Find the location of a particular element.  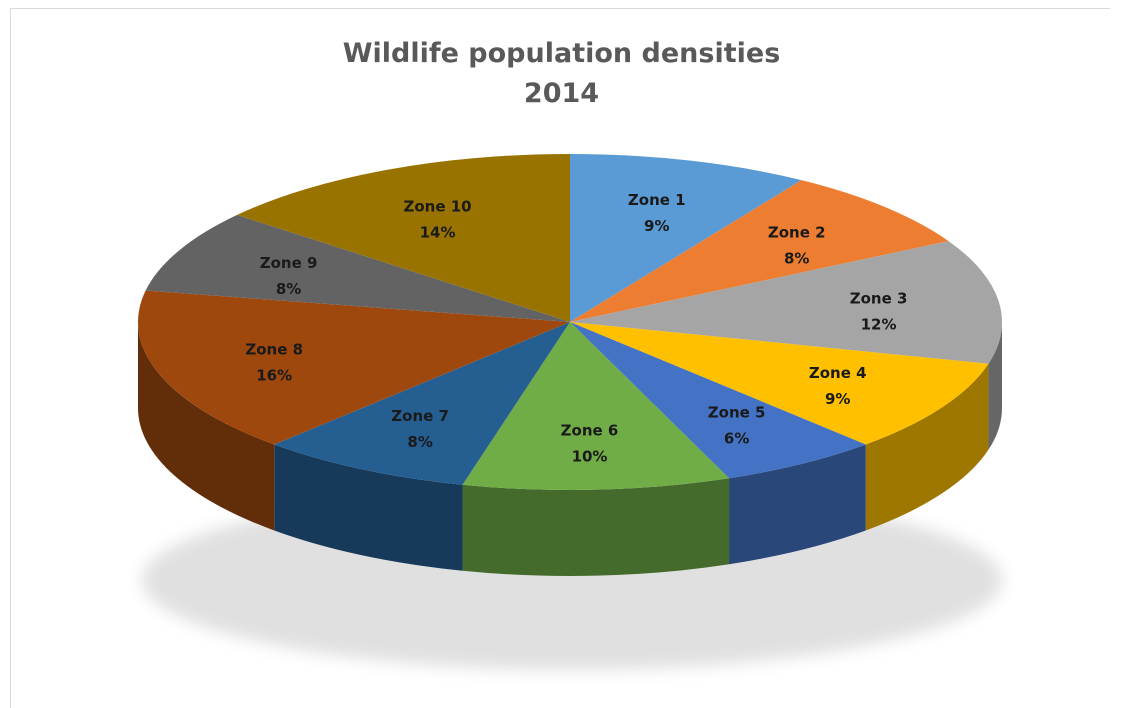

data-label-2: Zone 2 8% is located at coordinates (797, 245).